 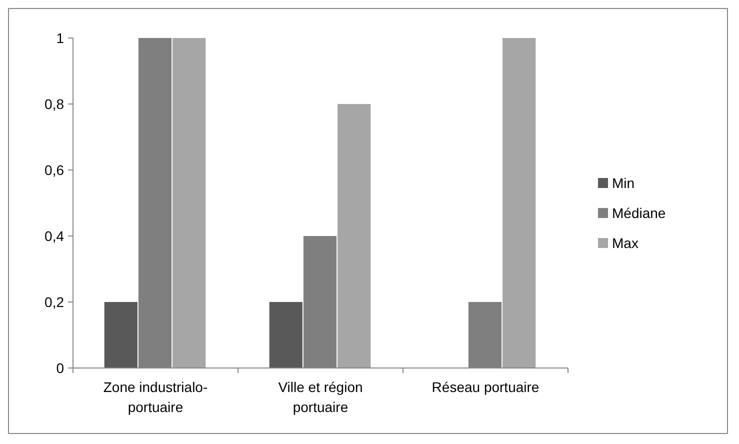 I want to click on legend-label: Médiane, so click(x=639, y=212).